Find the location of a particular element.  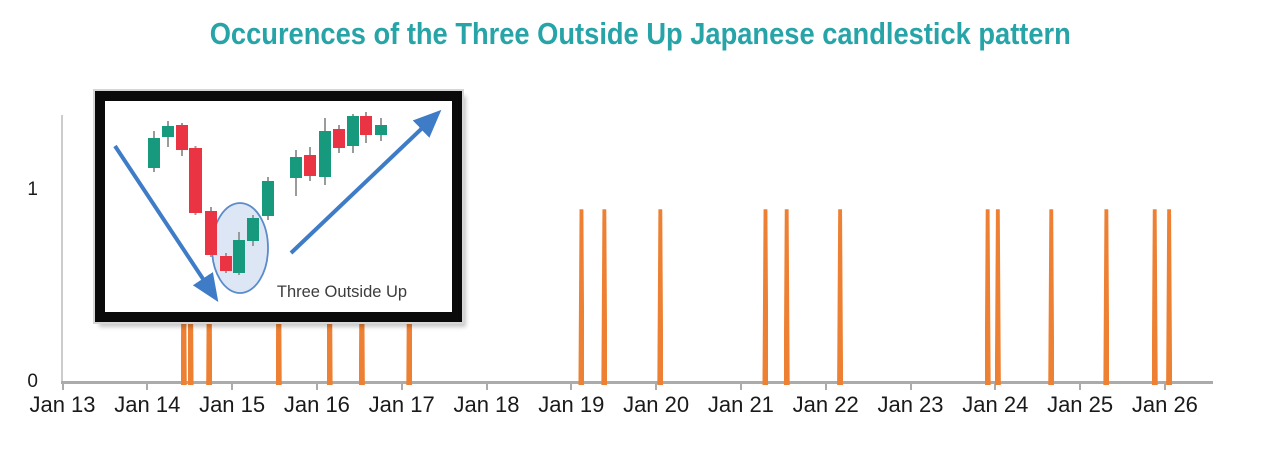

candlesticks-group is located at coordinates (267, 193).